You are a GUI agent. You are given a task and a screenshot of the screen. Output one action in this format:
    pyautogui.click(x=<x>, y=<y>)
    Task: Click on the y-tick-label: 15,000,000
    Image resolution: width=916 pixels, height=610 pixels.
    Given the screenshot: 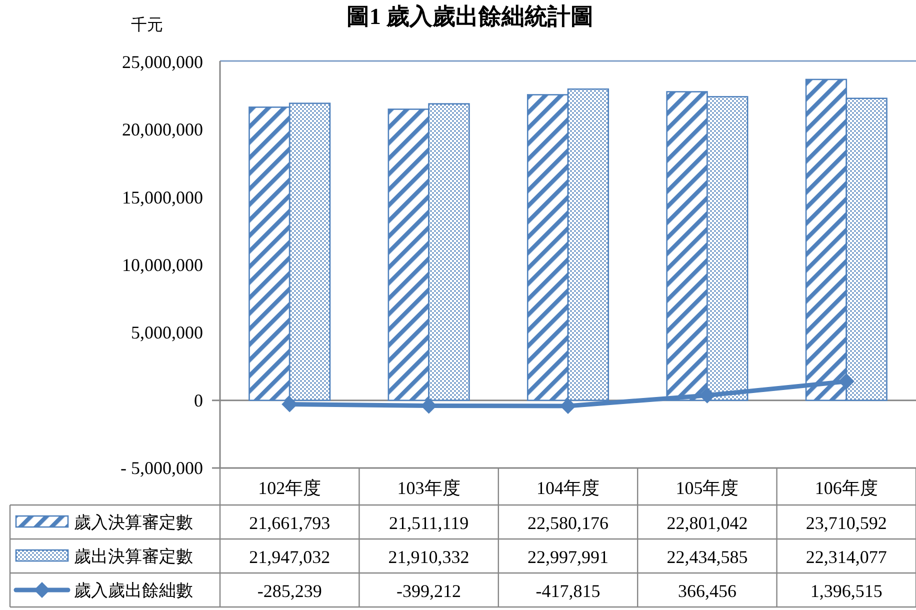 What is the action you would take?
    pyautogui.click(x=162, y=197)
    